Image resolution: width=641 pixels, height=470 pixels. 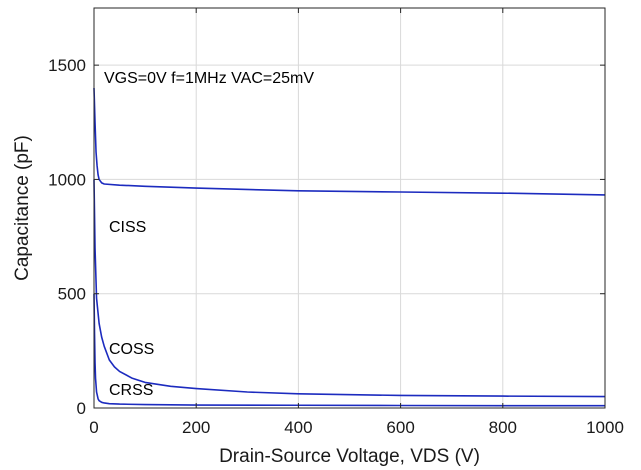 What do you see at coordinates (503, 427) in the screenshot?
I see `x-tick-label: 800` at bounding box center [503, 427].